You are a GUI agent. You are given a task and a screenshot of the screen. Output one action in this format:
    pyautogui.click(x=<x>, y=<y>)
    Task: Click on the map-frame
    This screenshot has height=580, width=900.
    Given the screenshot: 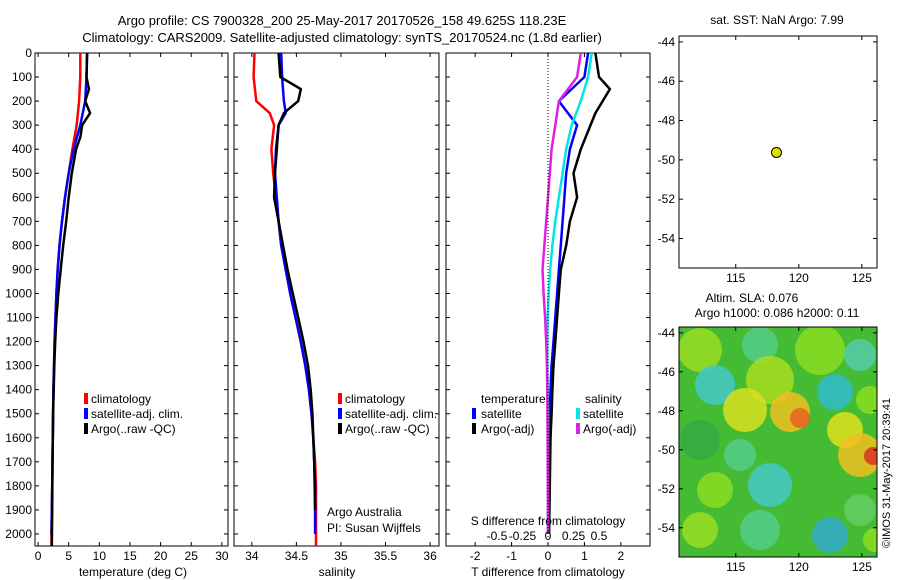 What is the action you would take?
    pyautogui.click(x=778, y=152)
    